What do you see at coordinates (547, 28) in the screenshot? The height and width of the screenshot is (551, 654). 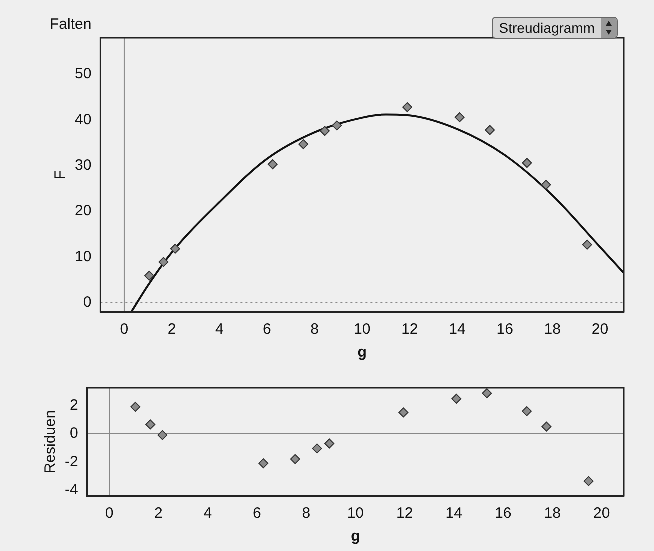 I see `text: Streudiagramm` at bounding box center [547, 28].